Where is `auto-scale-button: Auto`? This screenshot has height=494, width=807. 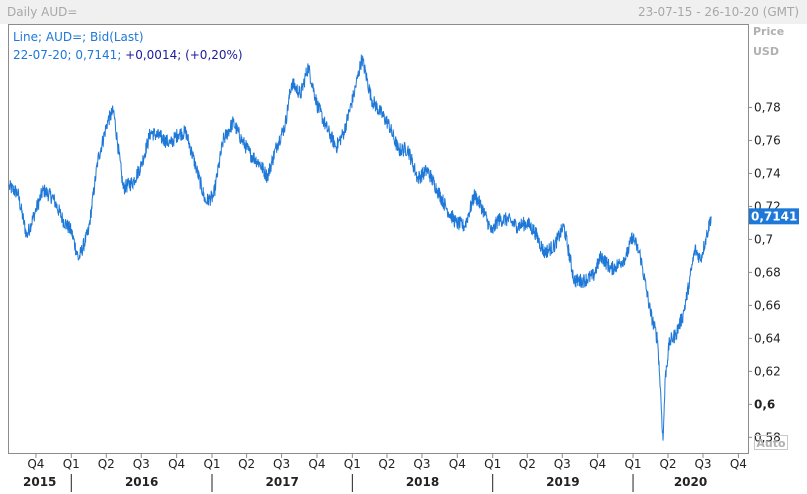
auto-scale-button: Auto is located at coordinates (771, 442).